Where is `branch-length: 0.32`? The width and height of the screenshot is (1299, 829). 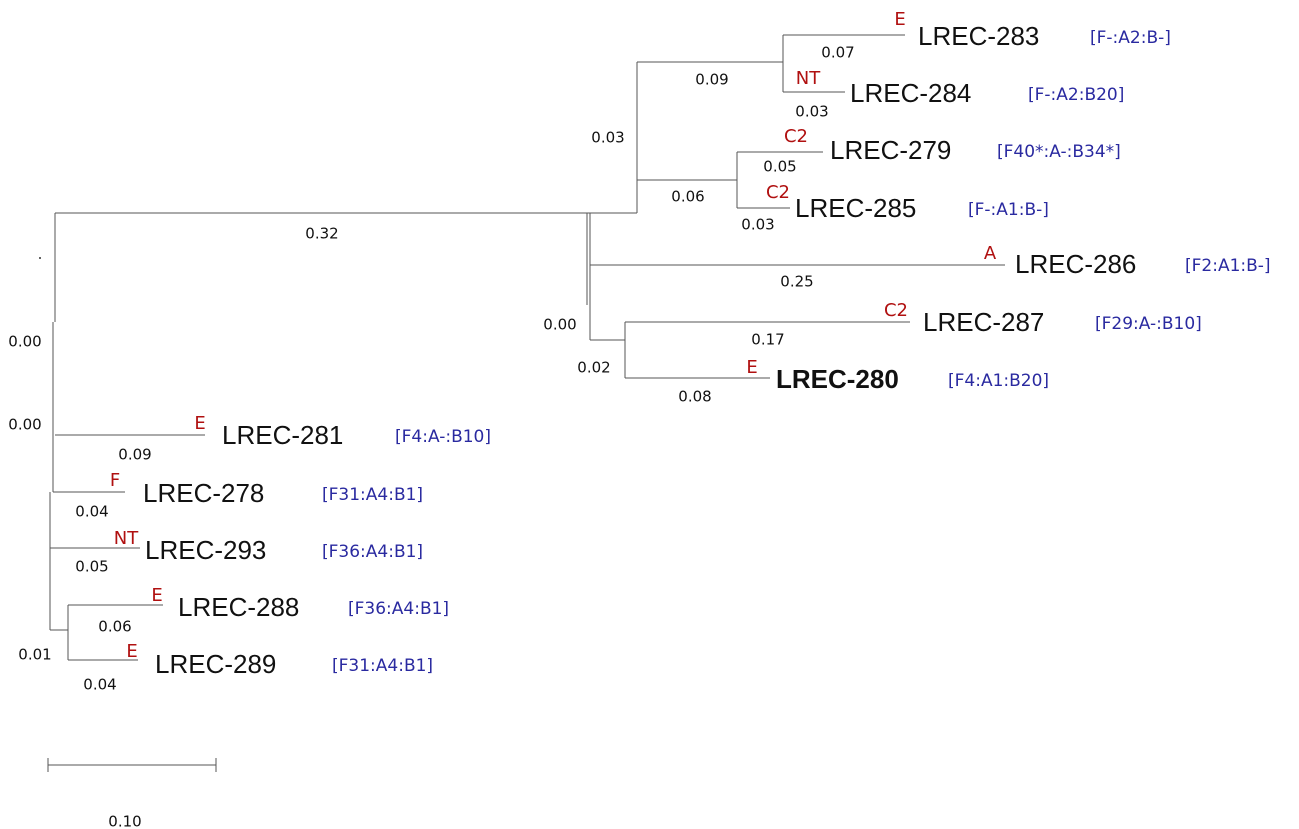 branch-length: 0.32 is located at coordinates (321, 234).